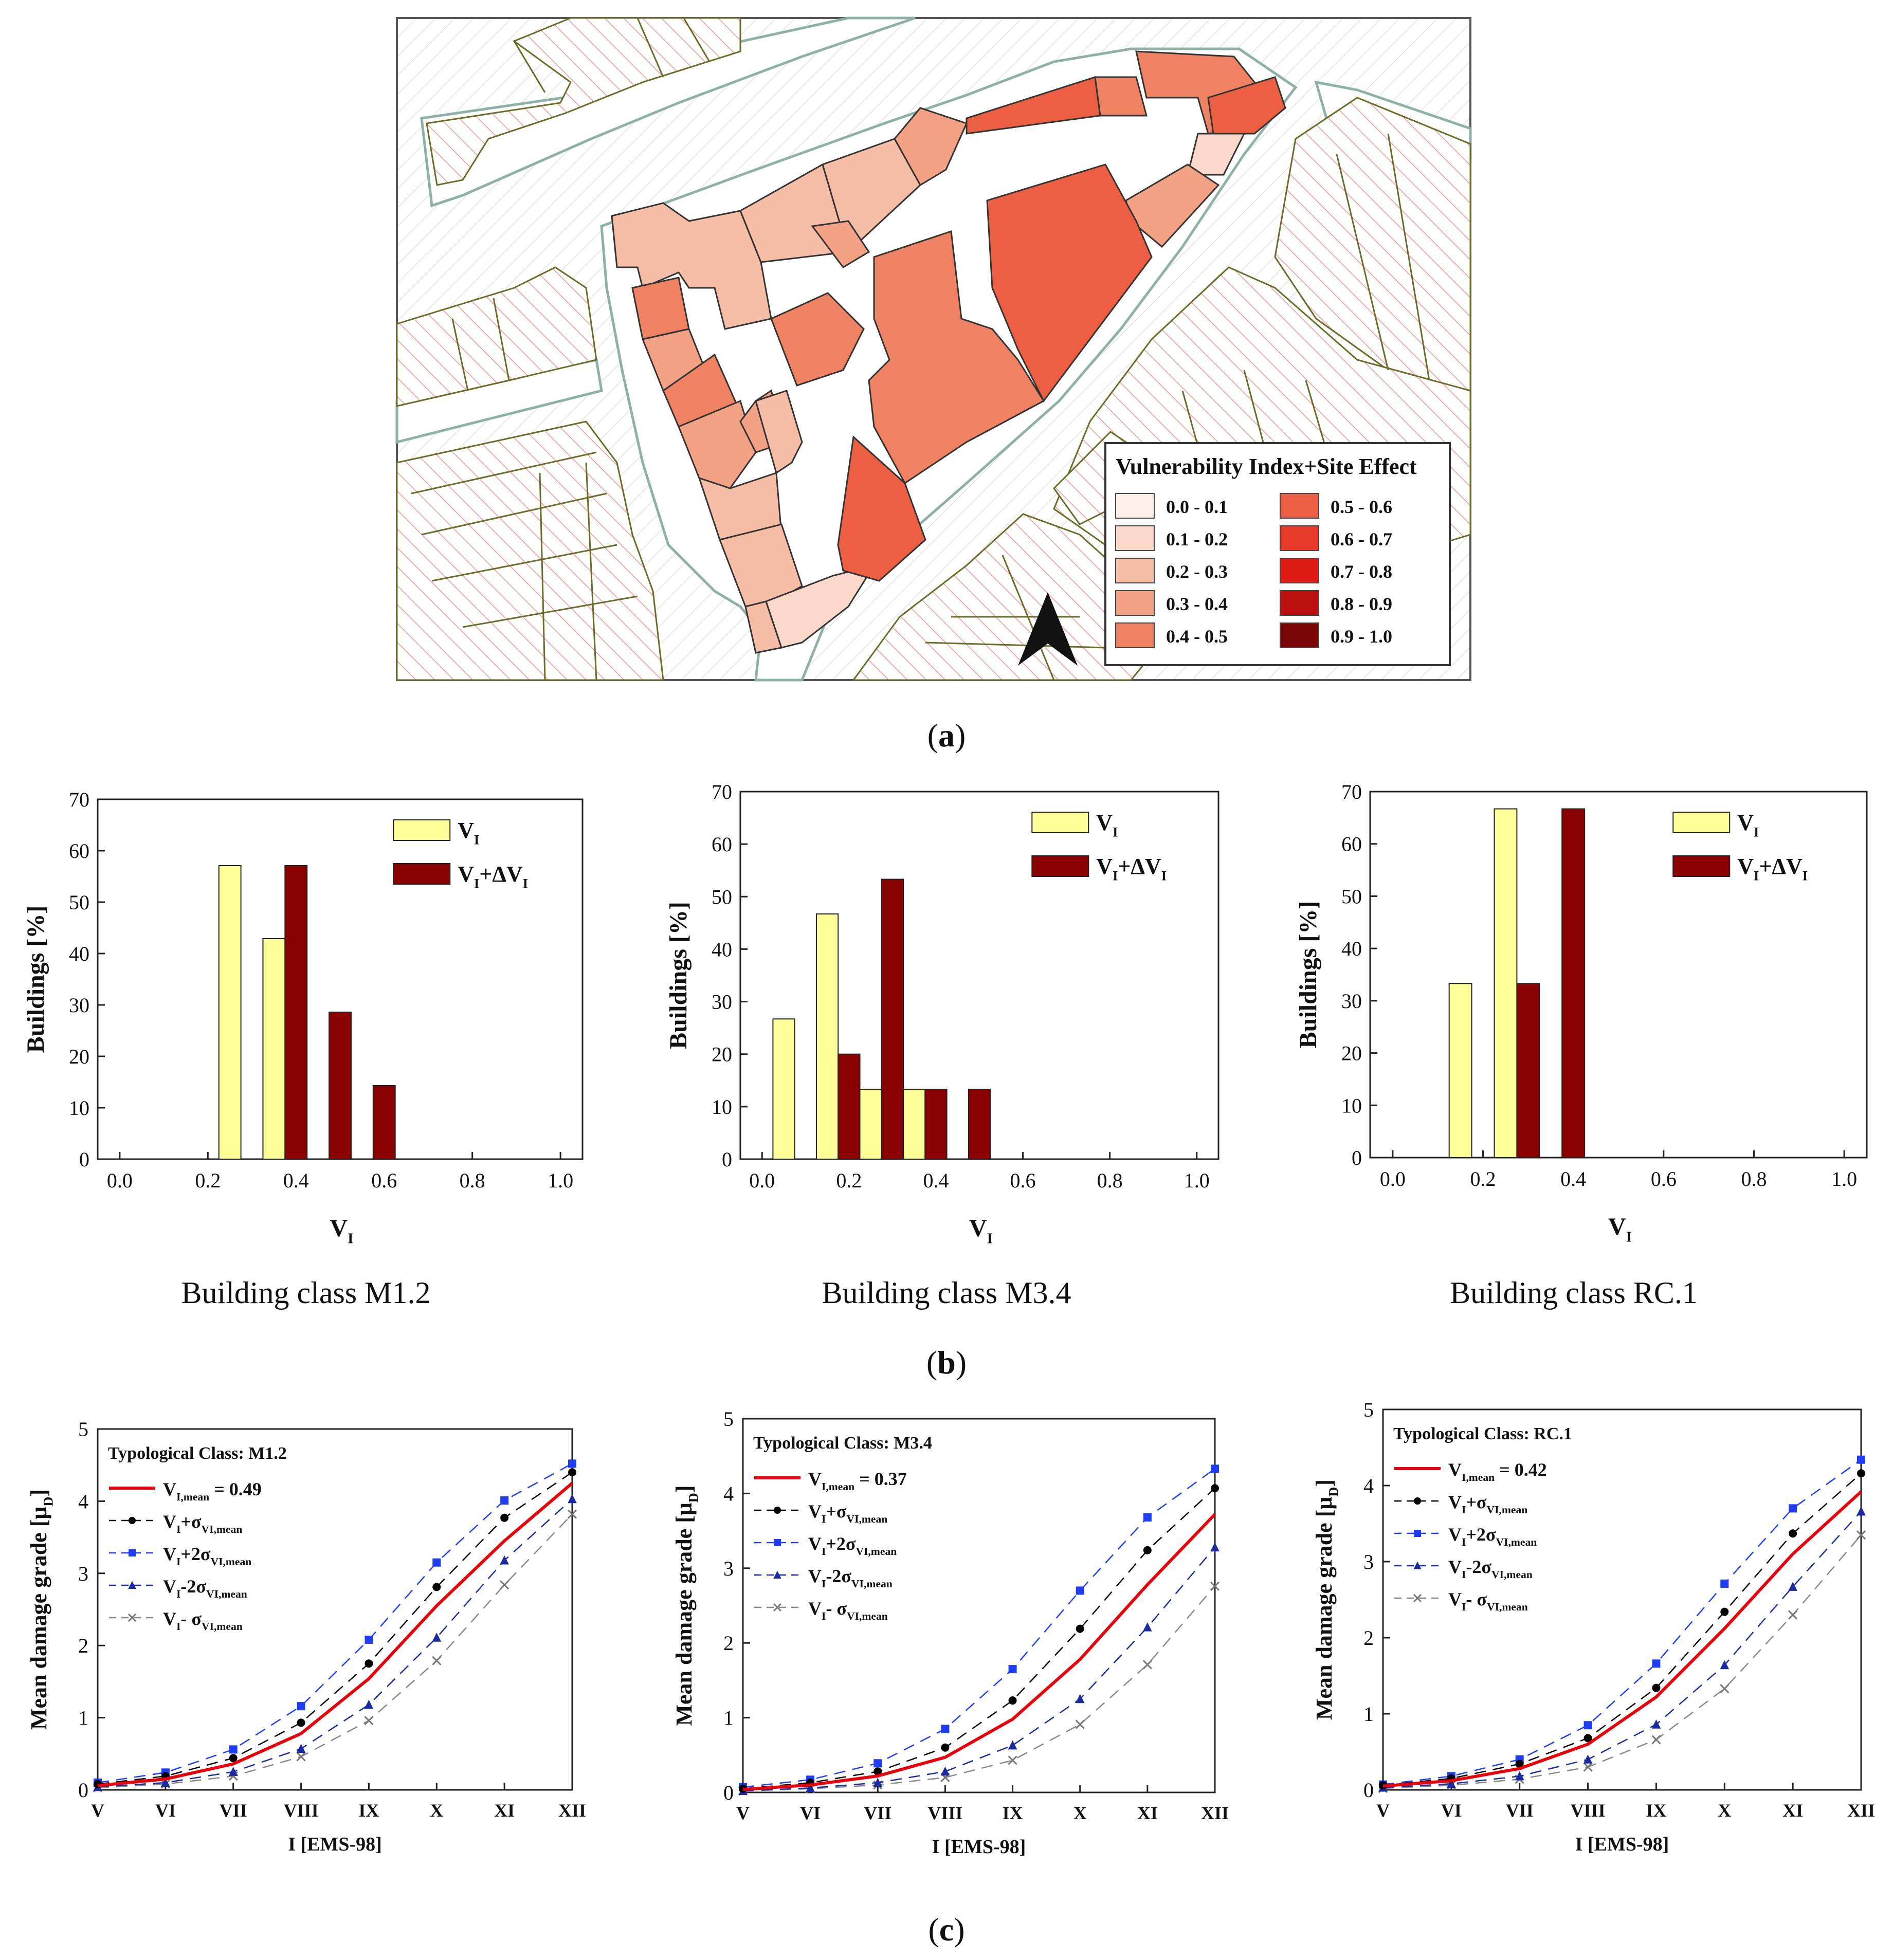 The image size is (1893, 1960). I want to click on building-e-large, so click(1069, 283).